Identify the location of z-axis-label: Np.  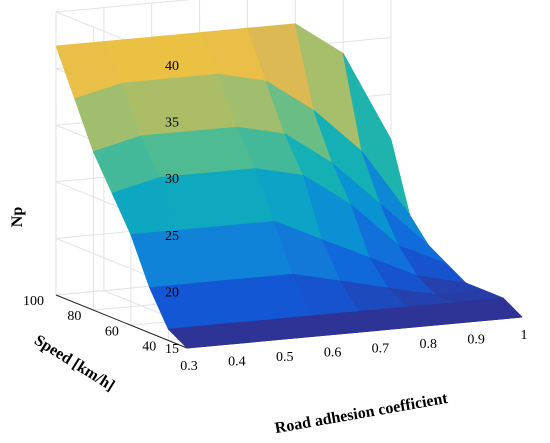
(17, 217).